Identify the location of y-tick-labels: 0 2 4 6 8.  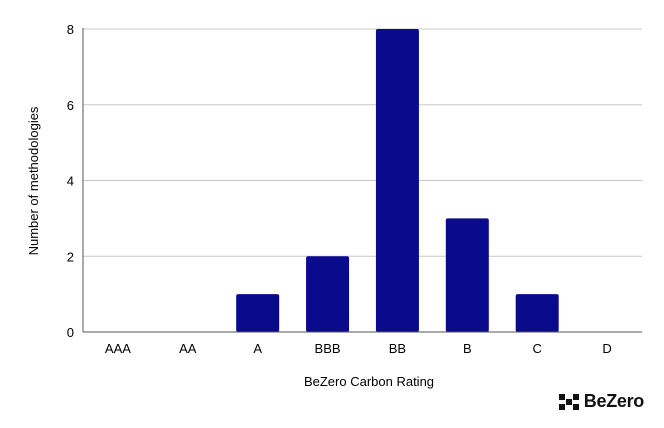
(70, 181).